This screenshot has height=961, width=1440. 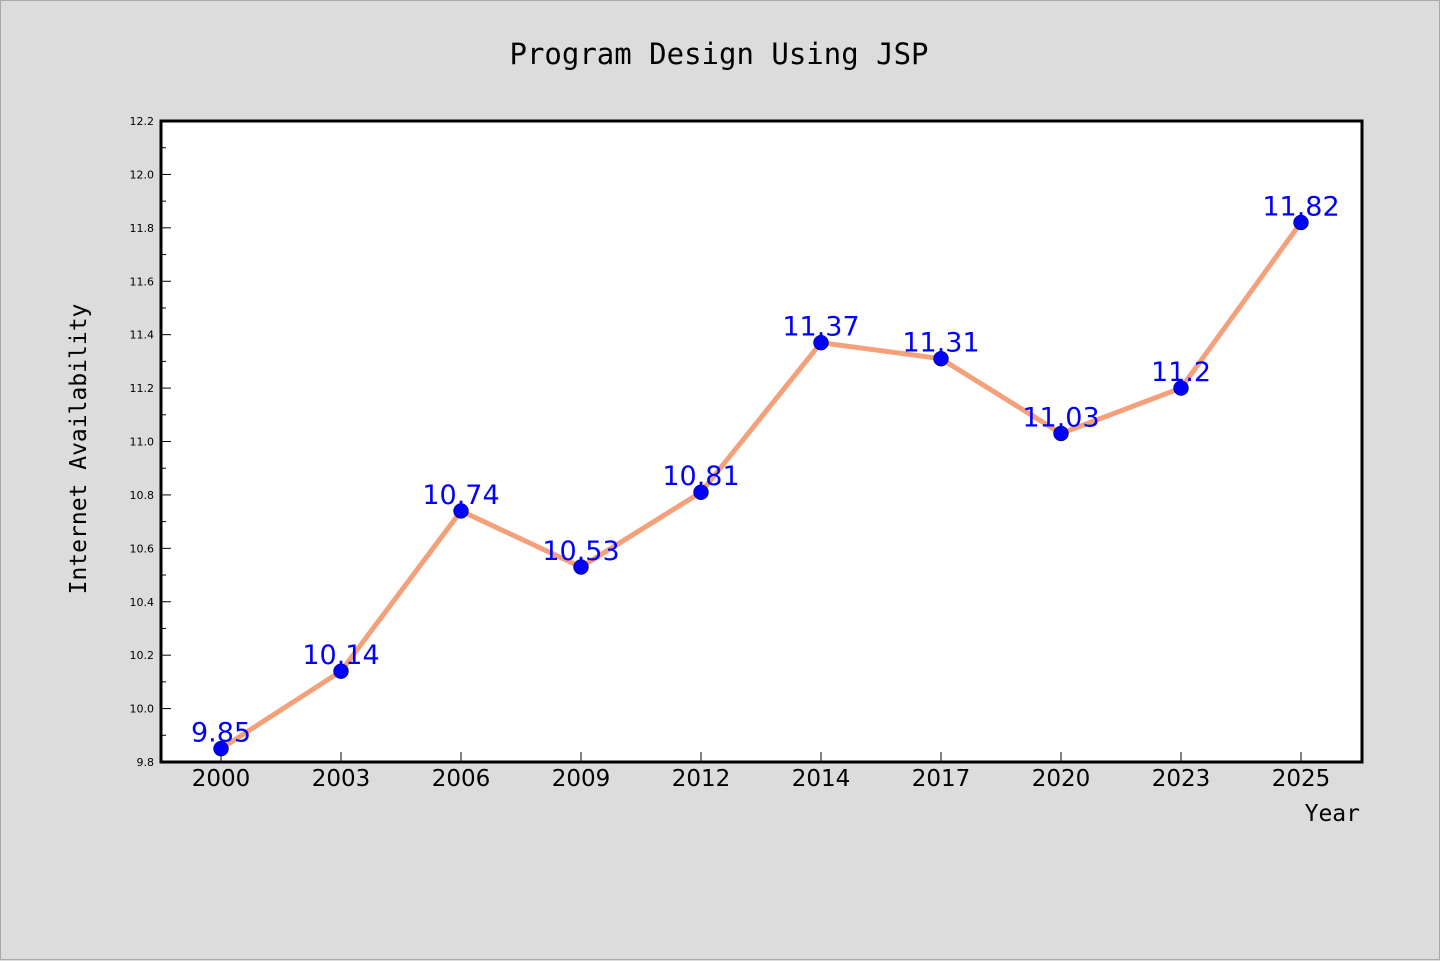 I want to click on data-label: 11.82, so click(x=1300, y=206).